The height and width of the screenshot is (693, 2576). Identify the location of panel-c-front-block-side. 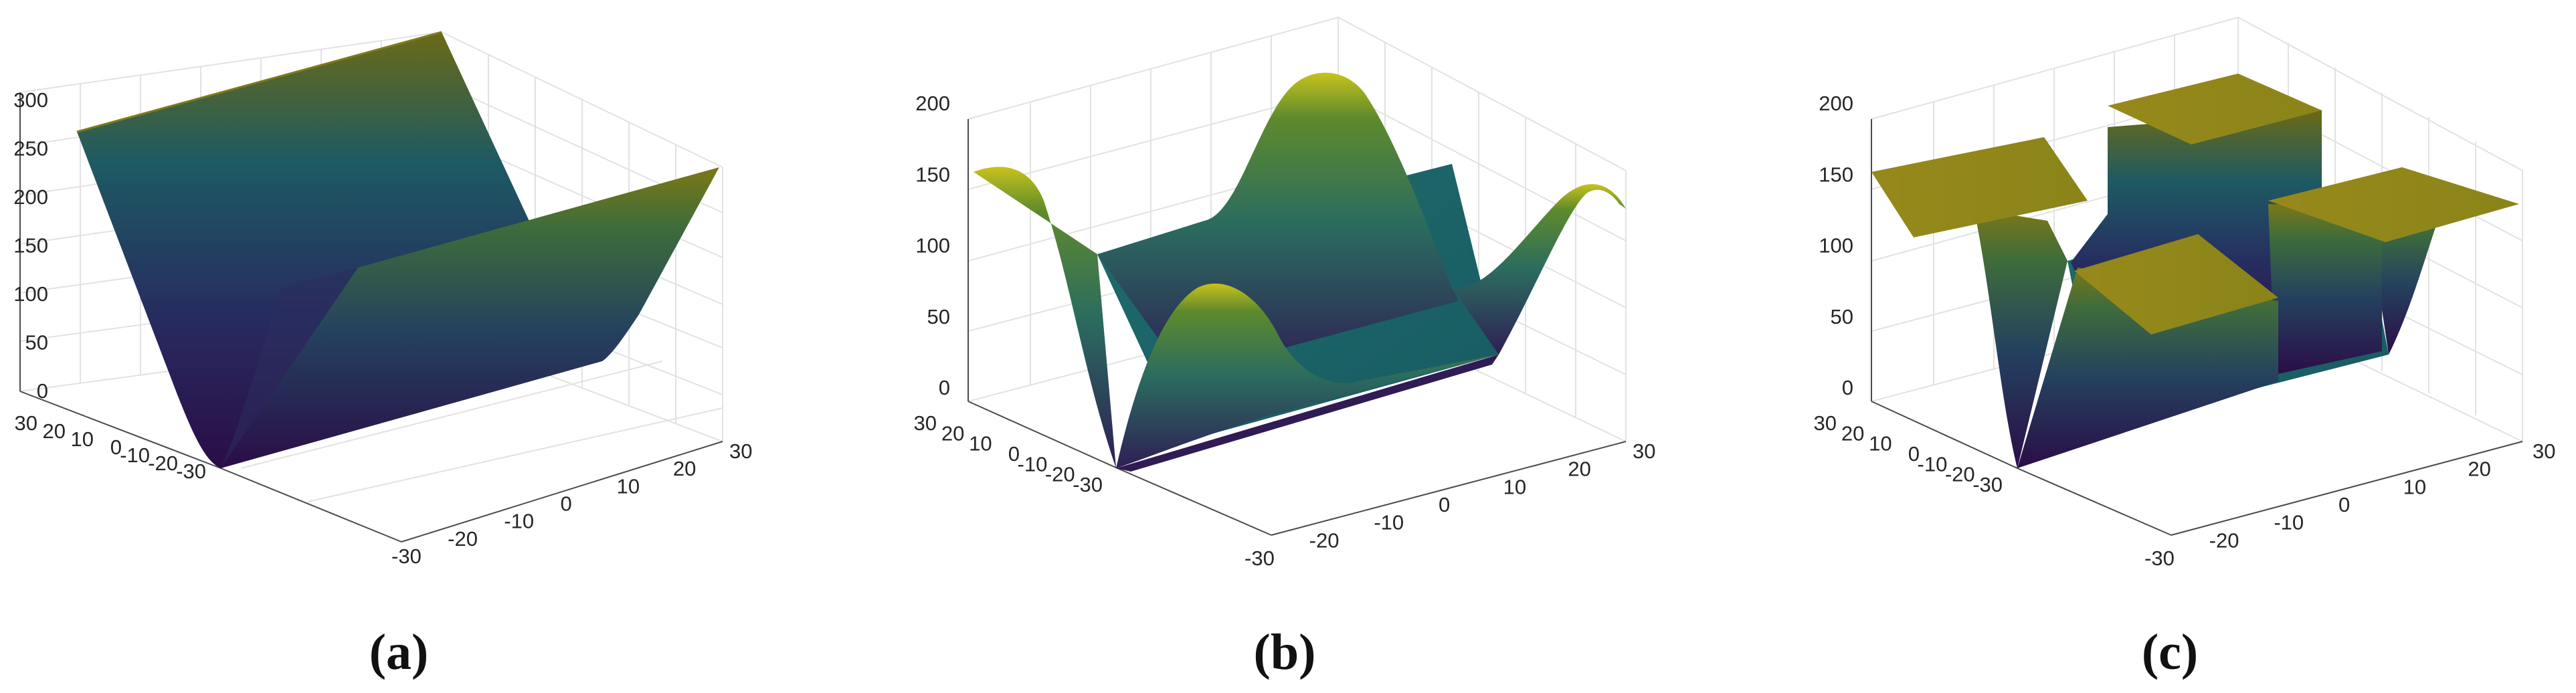
(2147, 368).